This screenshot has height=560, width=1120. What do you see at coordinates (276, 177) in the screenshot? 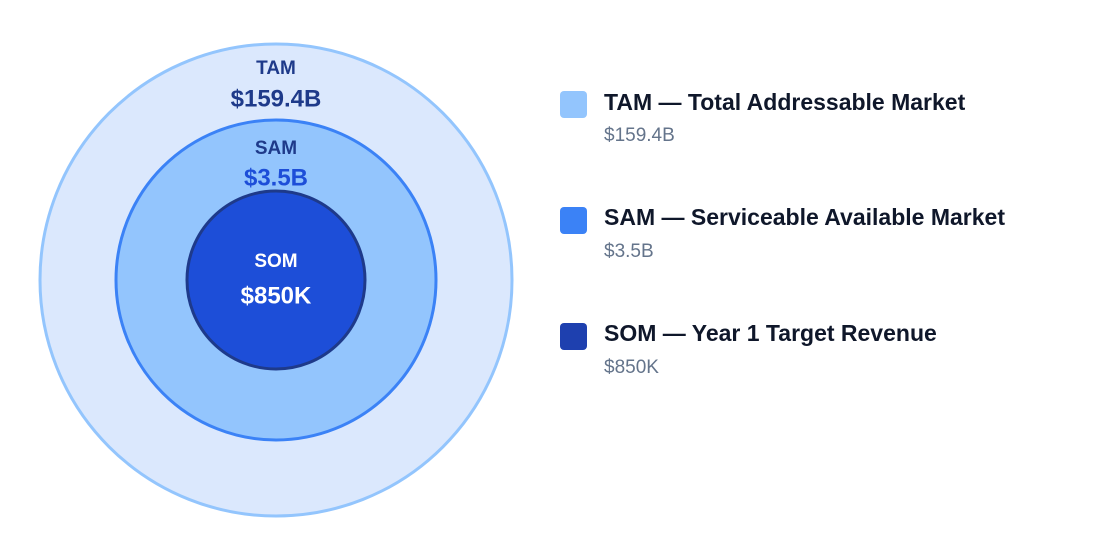
I see `sam-value: $3.5B` at bounding box center [276, 177].